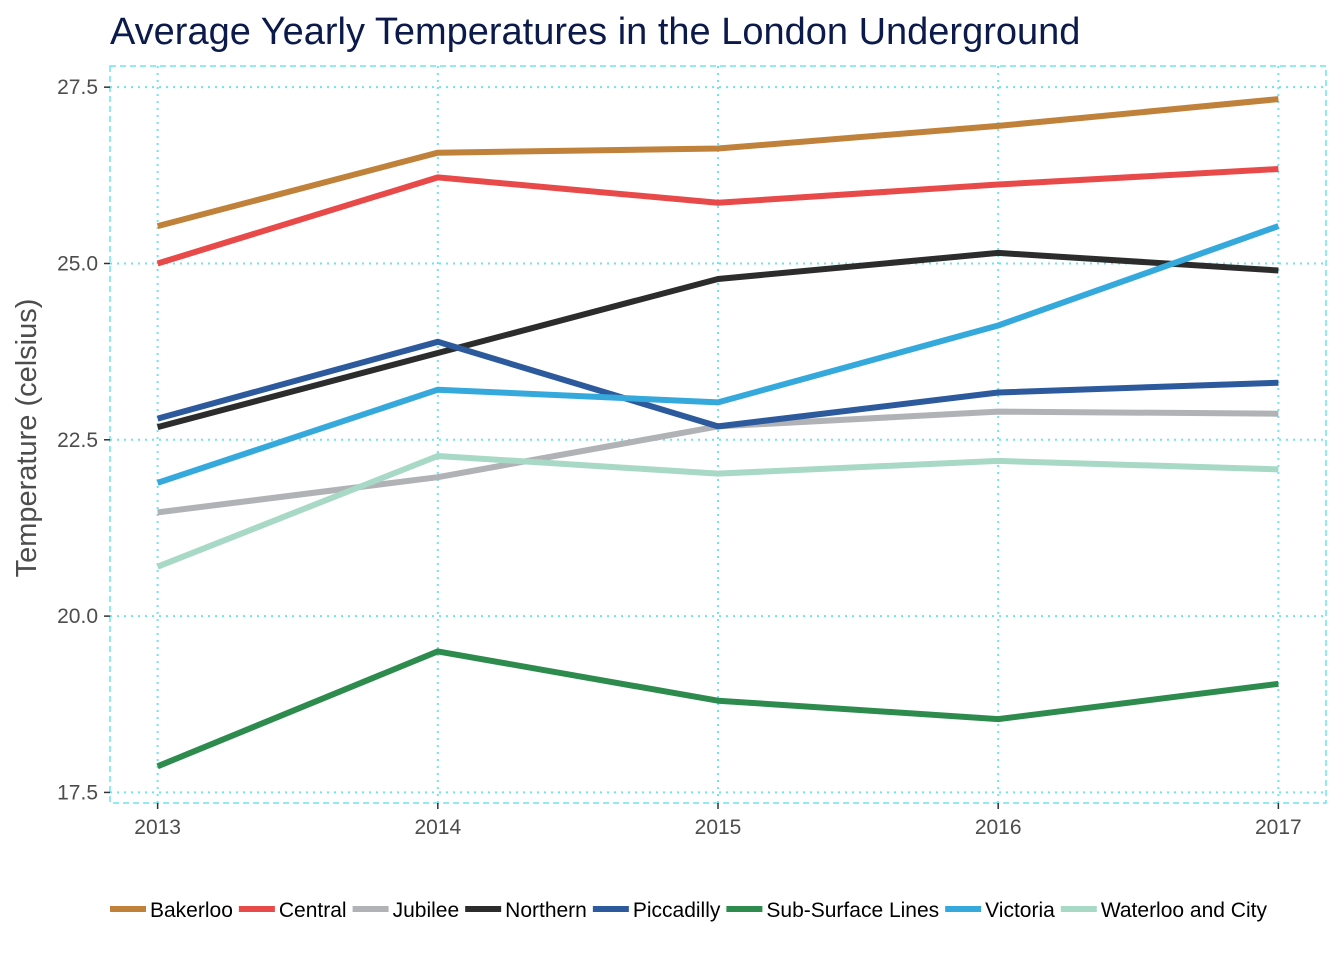  Describe the element at coordinates (77, 792) in the screenshot. I see `y-tick-label: 17.5` at that location.